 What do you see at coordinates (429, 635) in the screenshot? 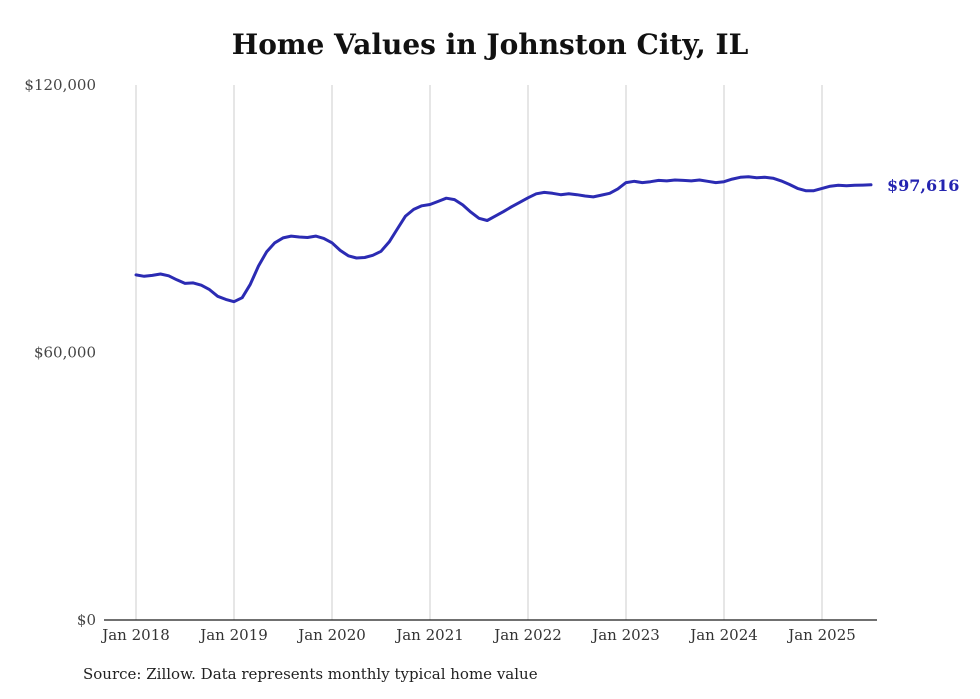
I see `x-axis-tick-label: Jan 2021` at bounding box center [429, 635].